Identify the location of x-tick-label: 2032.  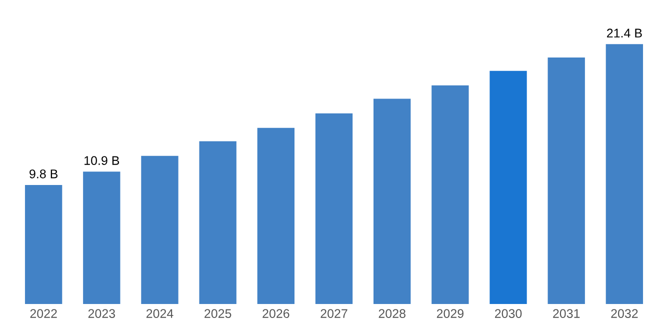
(624, 313).